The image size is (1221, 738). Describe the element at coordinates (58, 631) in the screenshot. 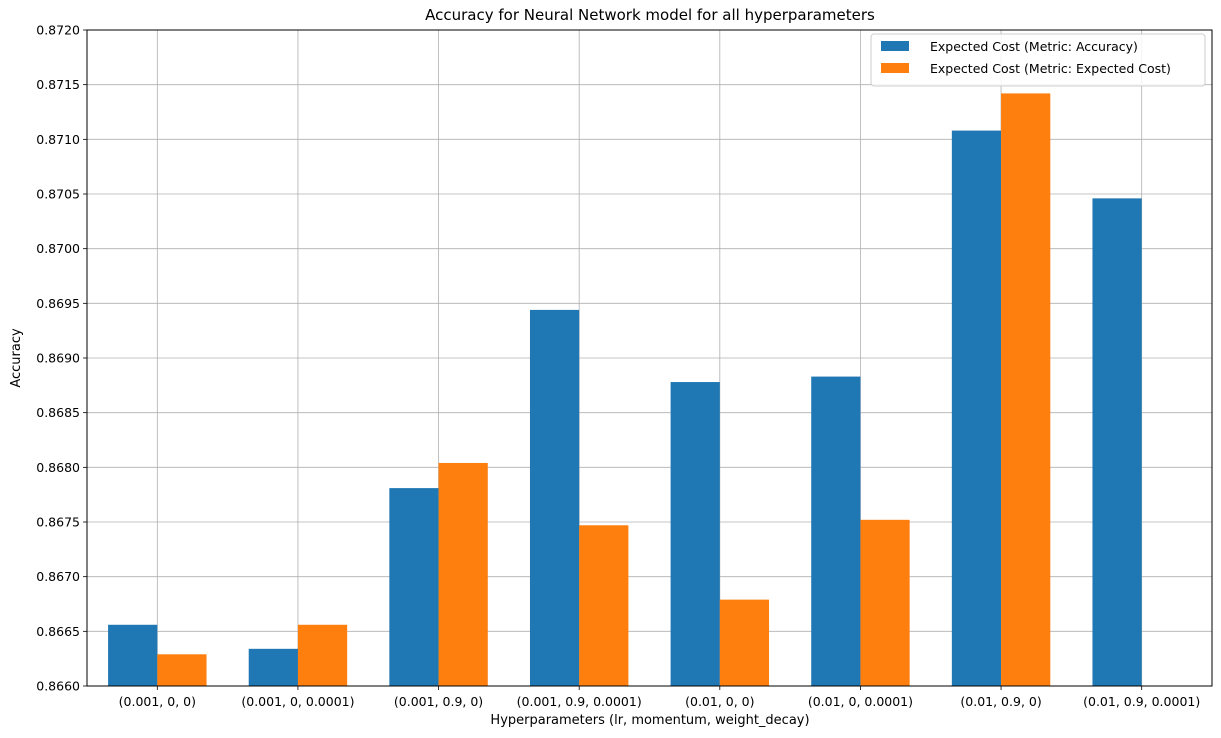

I see `y-tick-label: 0.8665` at that location.